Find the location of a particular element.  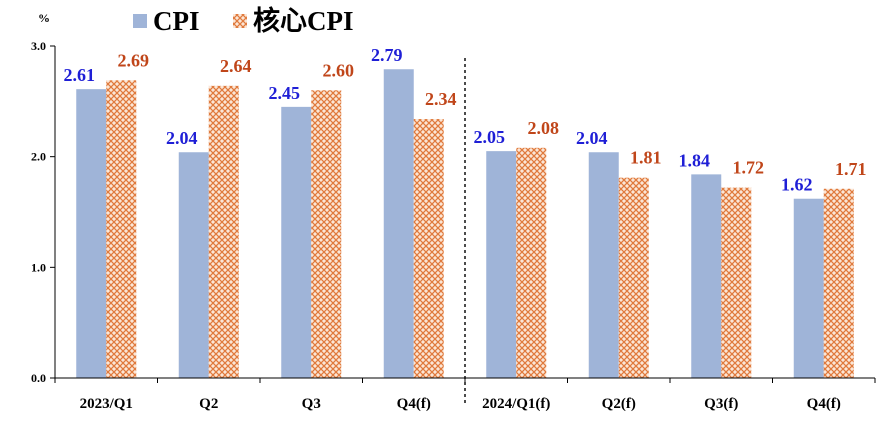

category-label: Q2(f) is located at coordinates (619, 404).